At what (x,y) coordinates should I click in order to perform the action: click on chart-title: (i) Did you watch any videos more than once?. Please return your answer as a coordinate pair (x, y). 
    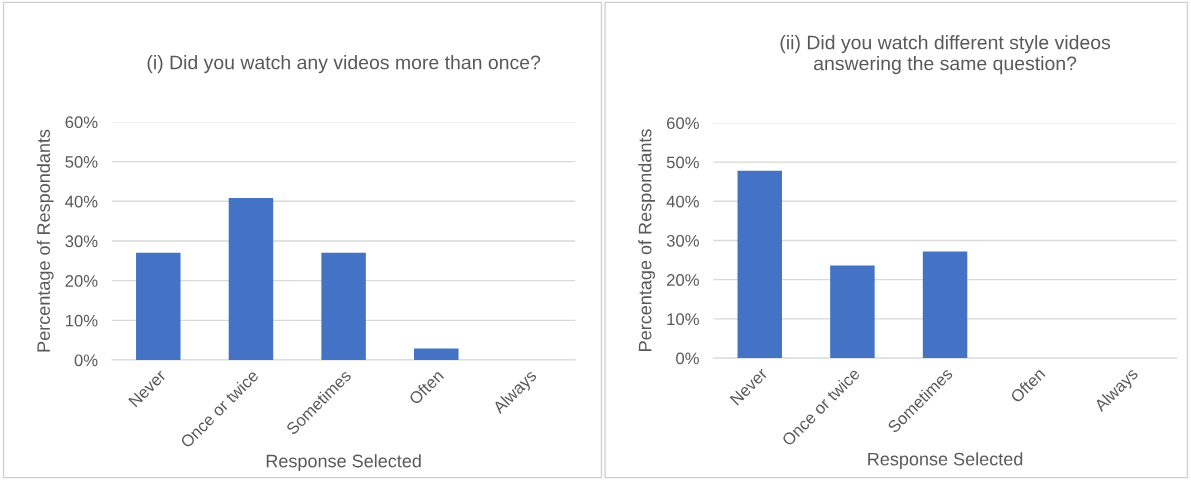
    Looking at the image, I should click on (344, 64).